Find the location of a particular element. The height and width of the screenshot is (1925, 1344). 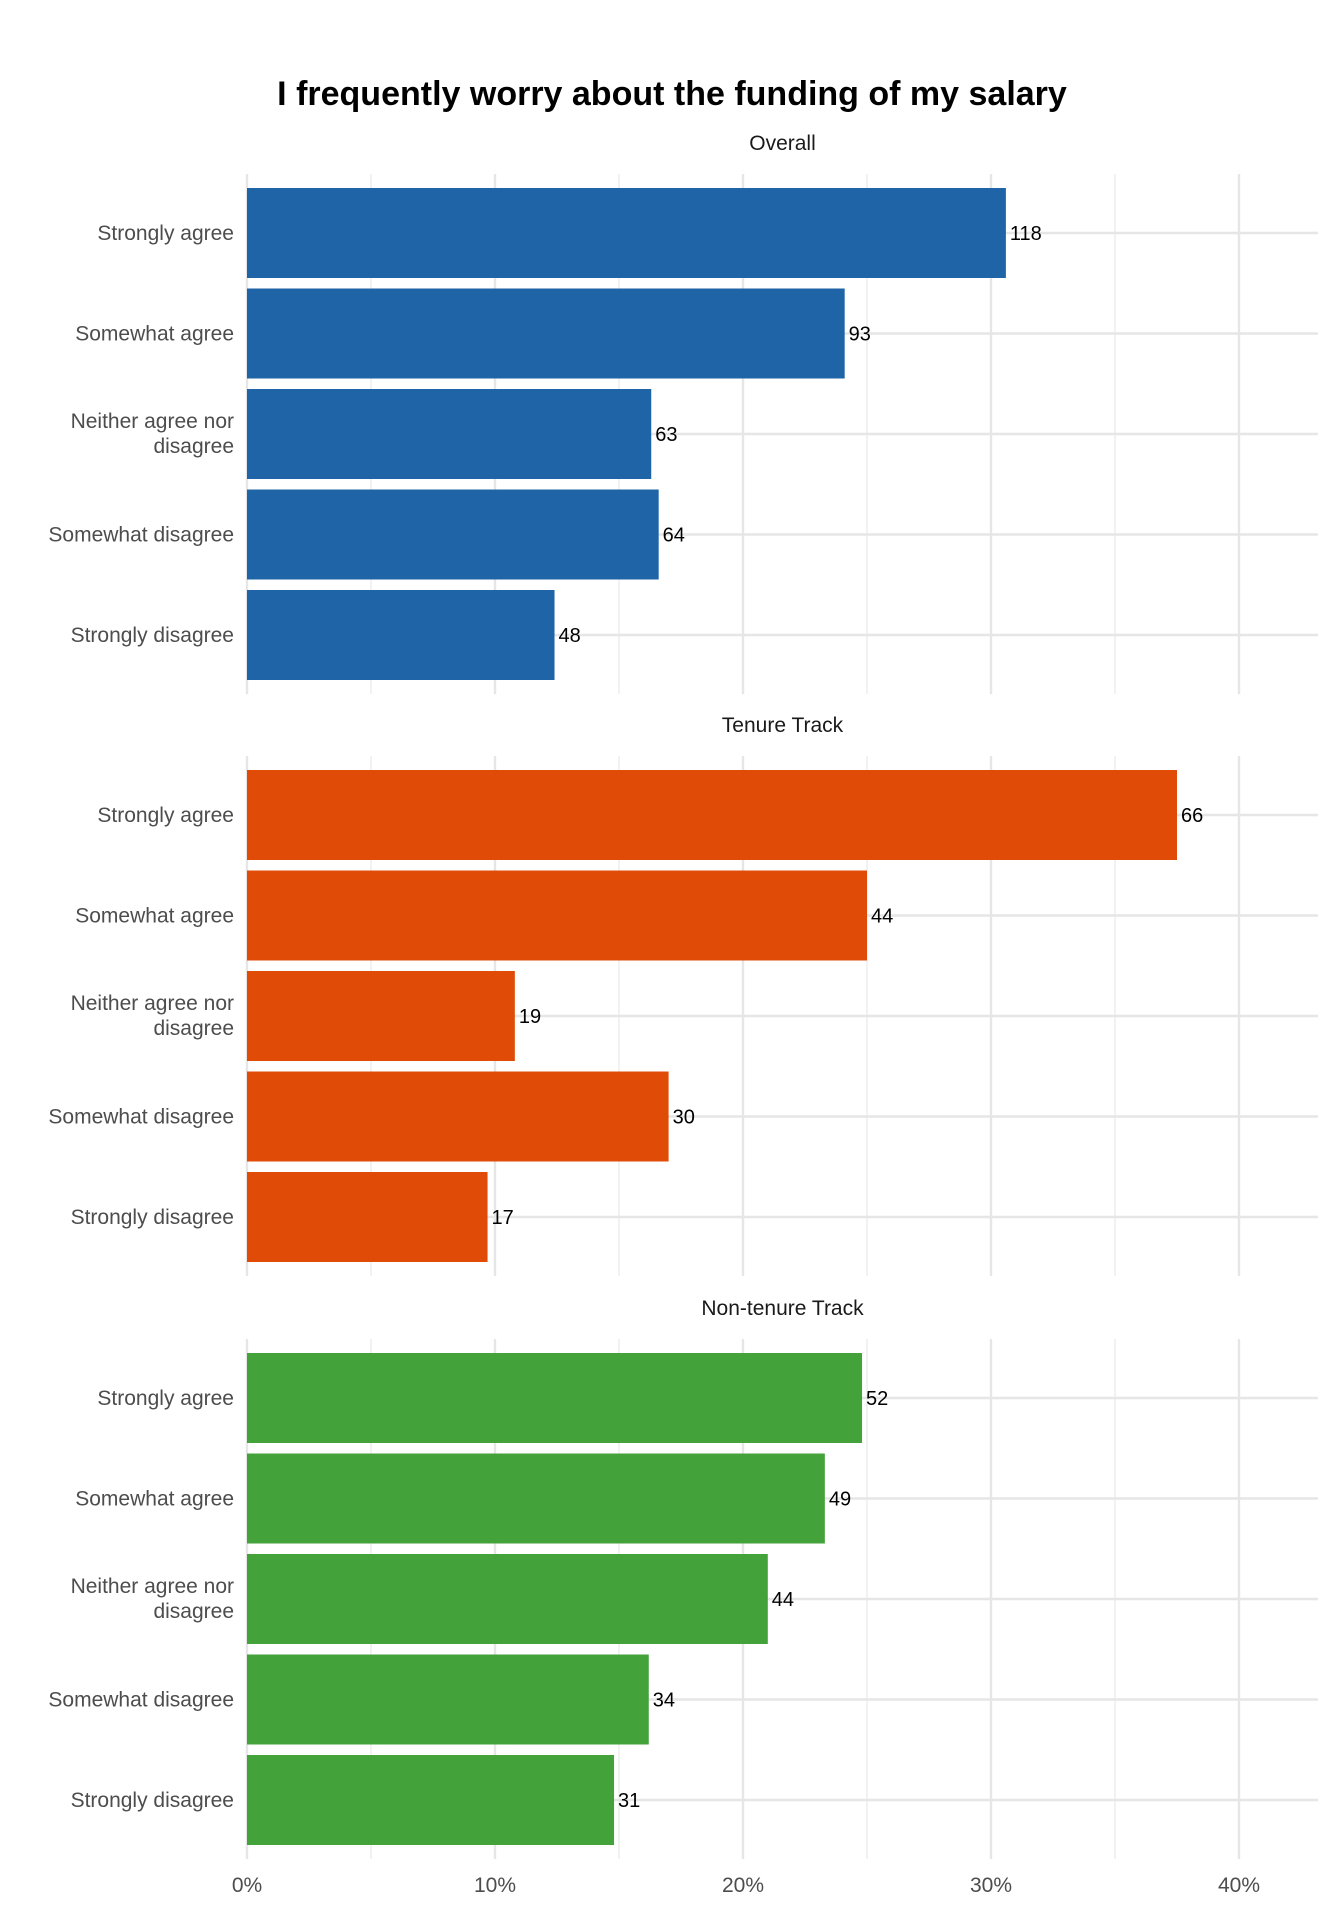

value-label: 19 is located at coordinates (530, 1017).